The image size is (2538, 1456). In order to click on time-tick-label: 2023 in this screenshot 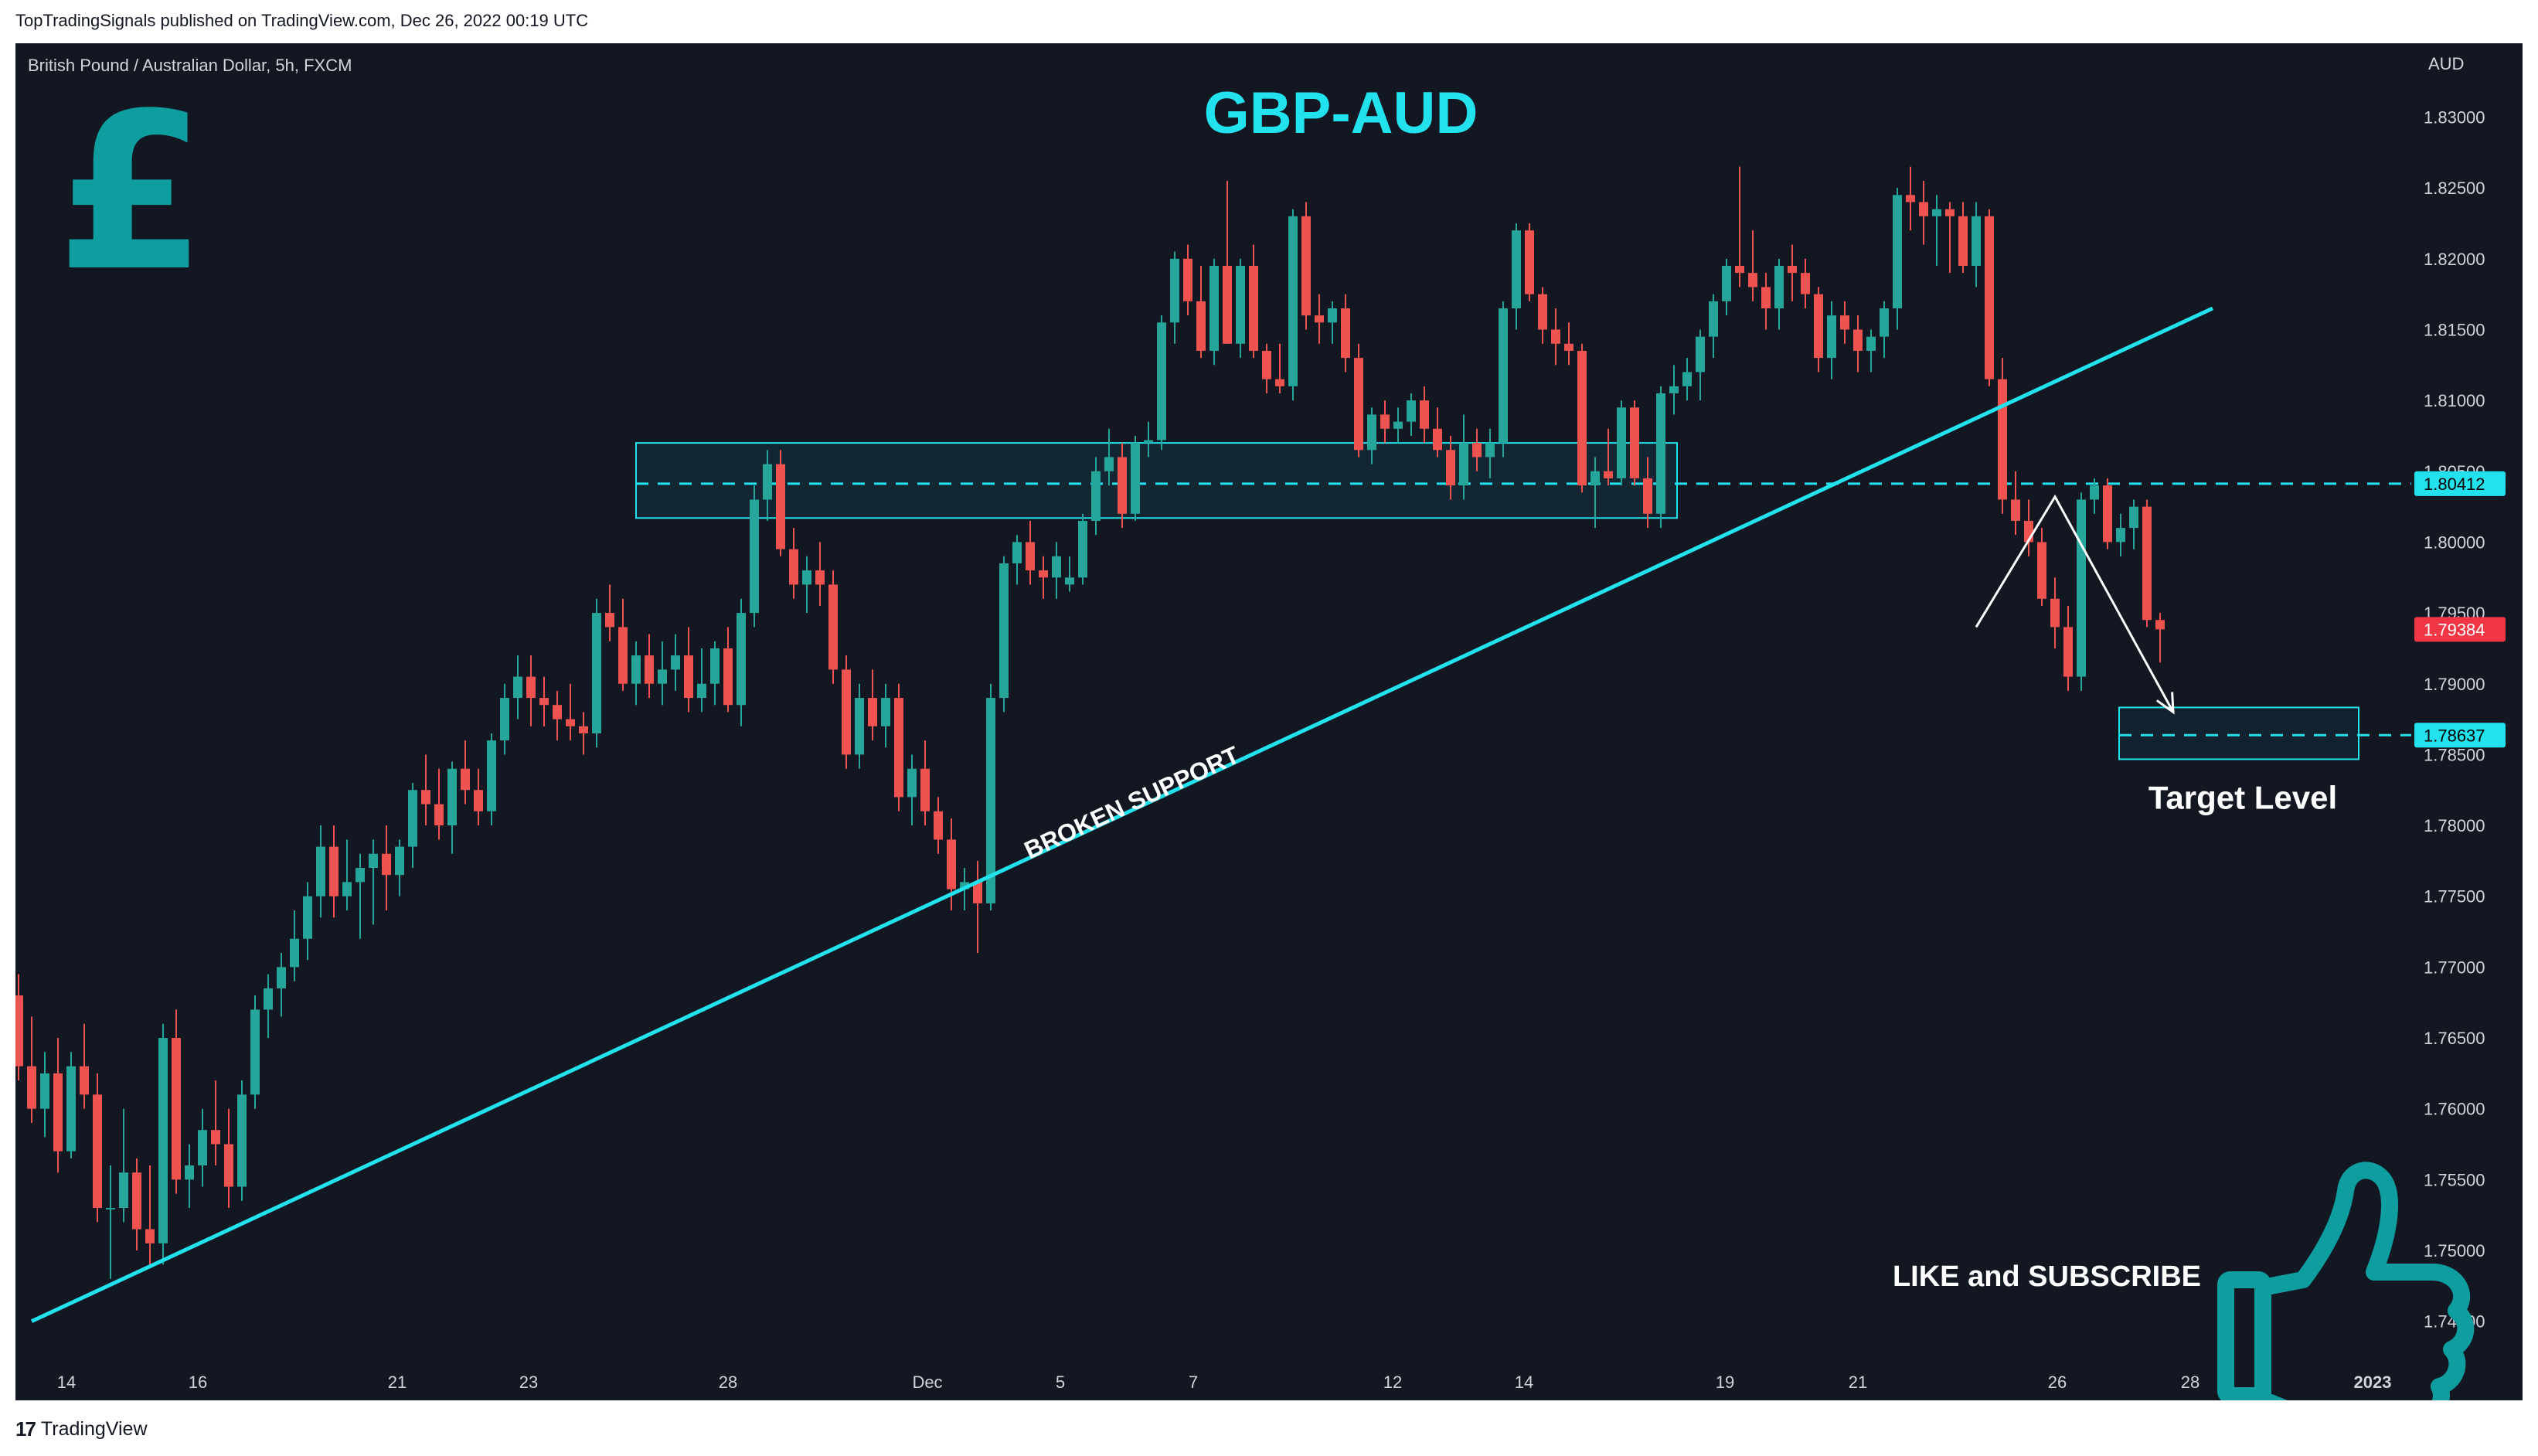, I will do `click(2373, 1383)`.